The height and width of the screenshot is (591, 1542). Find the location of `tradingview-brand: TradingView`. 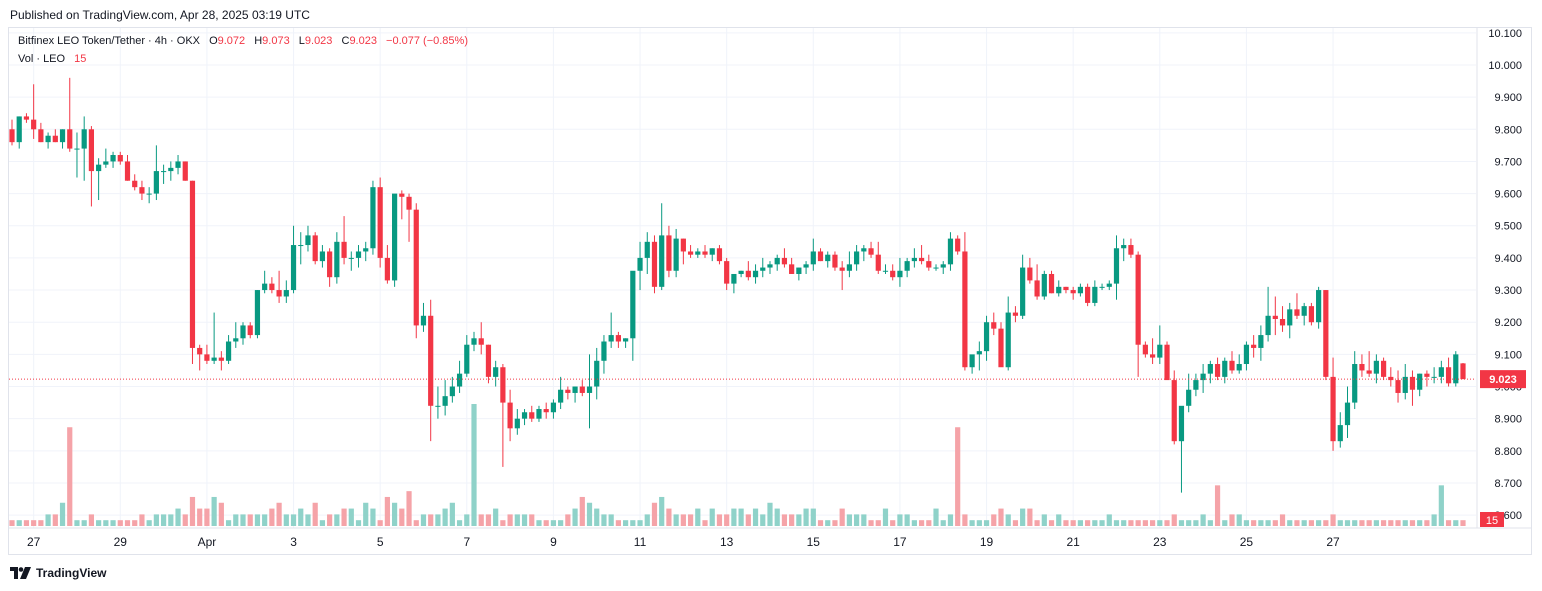

tradingview-brand: TradingView is located at coordinates (58, 573).